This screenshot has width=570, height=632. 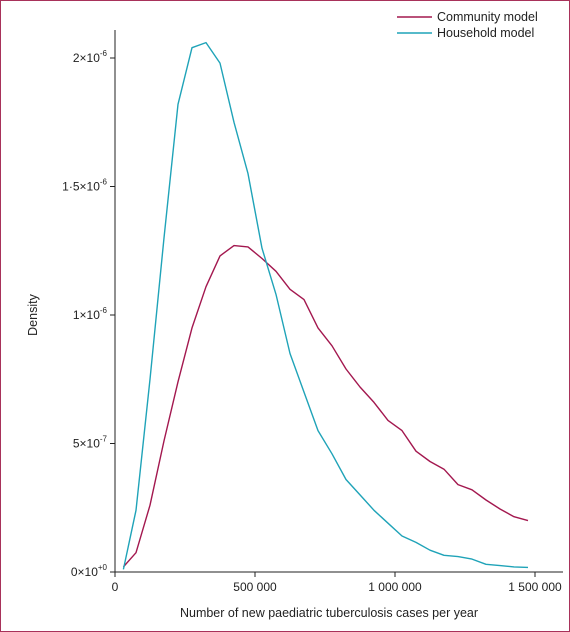 What do you see at coordinates (86, 444) in the screenshot?
I see `y-tick-mantissa: 5×10` at bounding box center [86, 444].